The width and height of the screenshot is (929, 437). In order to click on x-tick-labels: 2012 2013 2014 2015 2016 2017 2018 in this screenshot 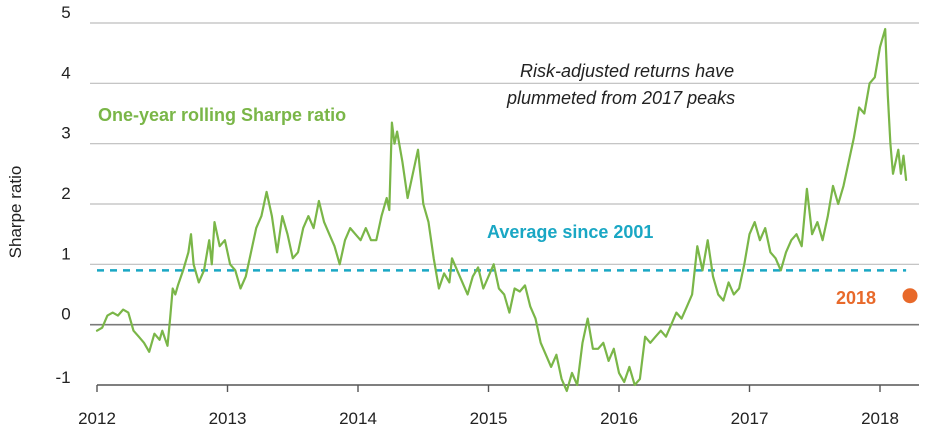, I will do `click(488, 418)`.